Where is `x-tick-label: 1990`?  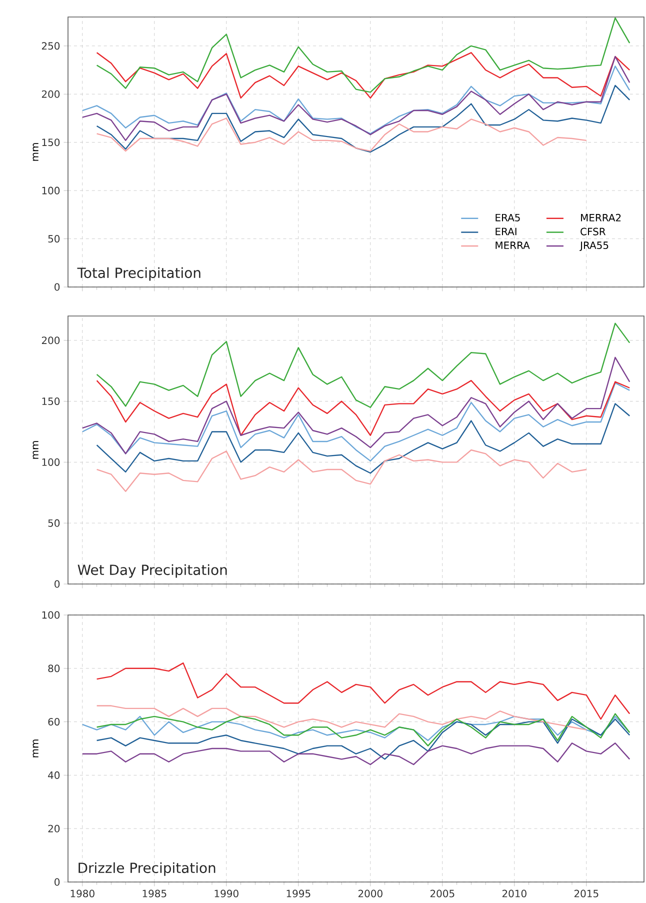 x-tick-label: 1990 is located at coordinates (226, 894).